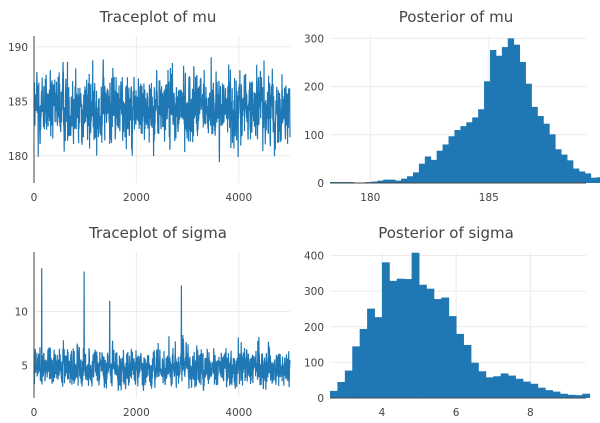 This screenshot has width=600, height=423. Describe the element at coordinates (446, 233) in the screenshot. I see `posterior-sigma-title: Posterior of sigma` at that location.